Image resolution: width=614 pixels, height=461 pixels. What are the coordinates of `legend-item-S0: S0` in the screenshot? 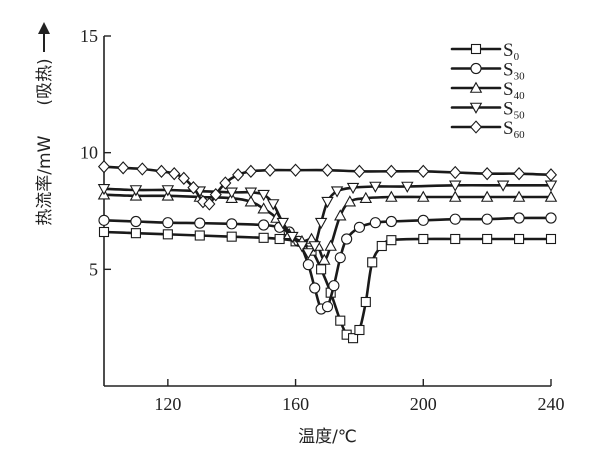 It's located at (485, 51).